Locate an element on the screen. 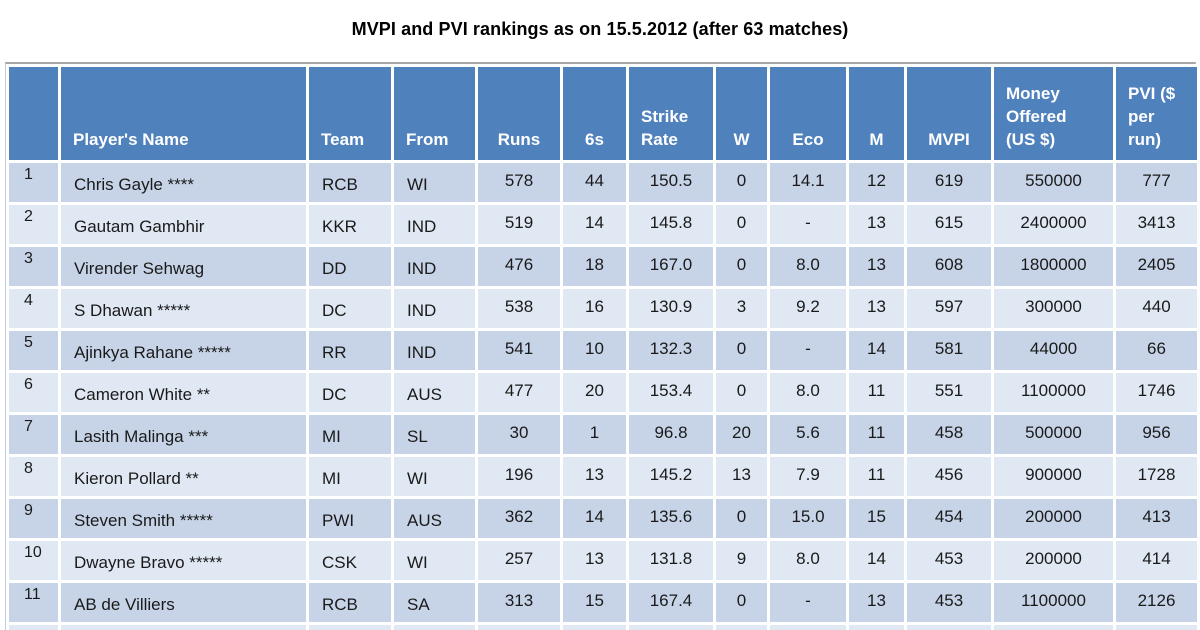  cell-strike_rate: 145.2 is located at coordinates (671, 476).